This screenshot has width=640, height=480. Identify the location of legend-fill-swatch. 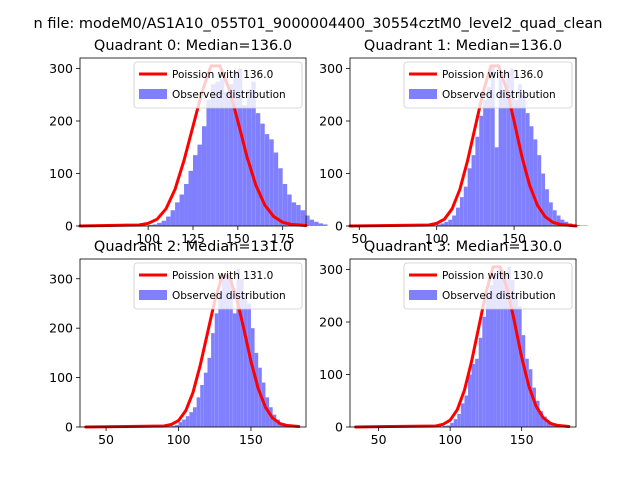
(423, 94).